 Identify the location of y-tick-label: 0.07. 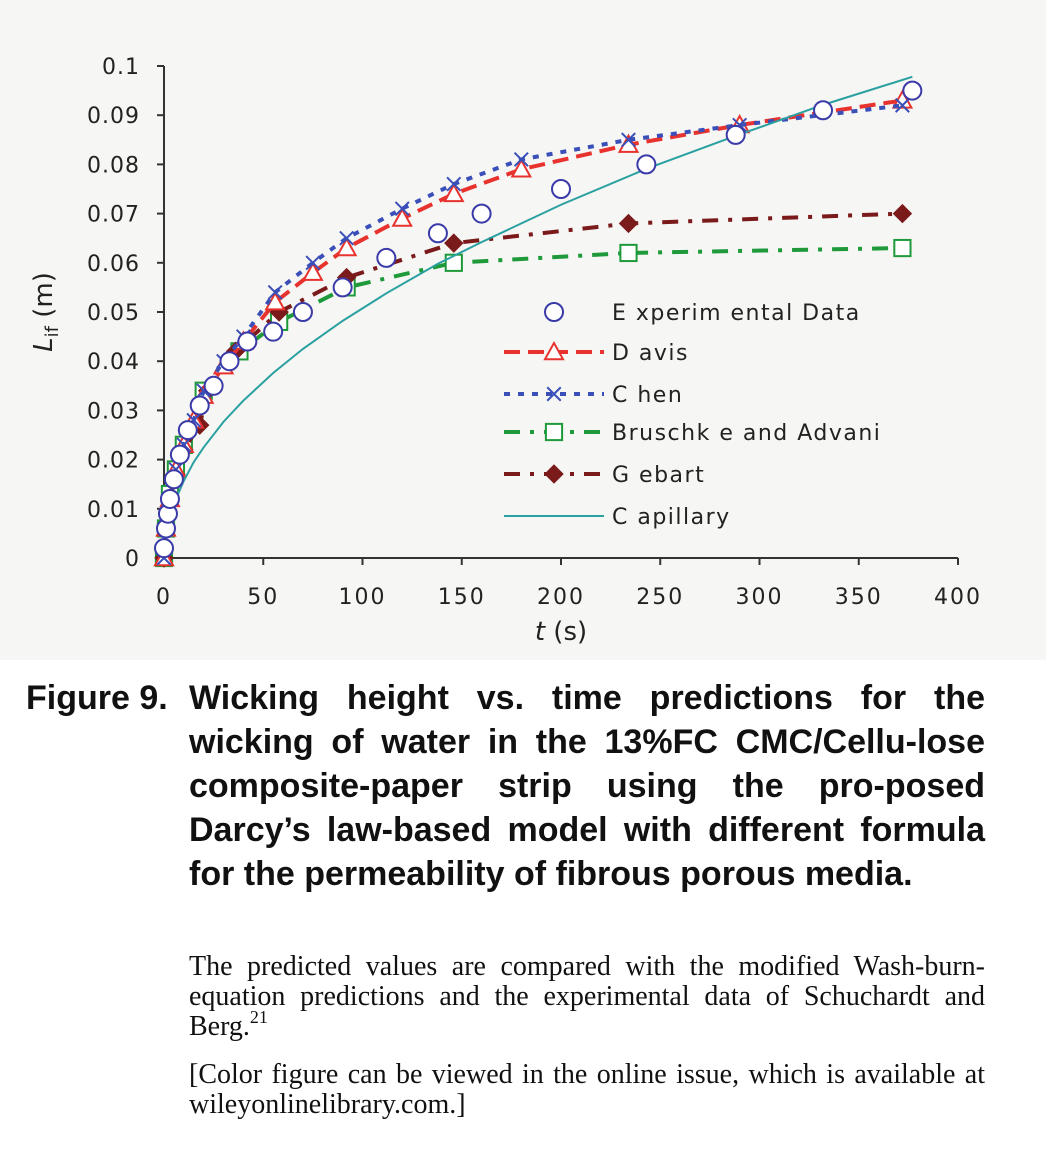
(113, 215).